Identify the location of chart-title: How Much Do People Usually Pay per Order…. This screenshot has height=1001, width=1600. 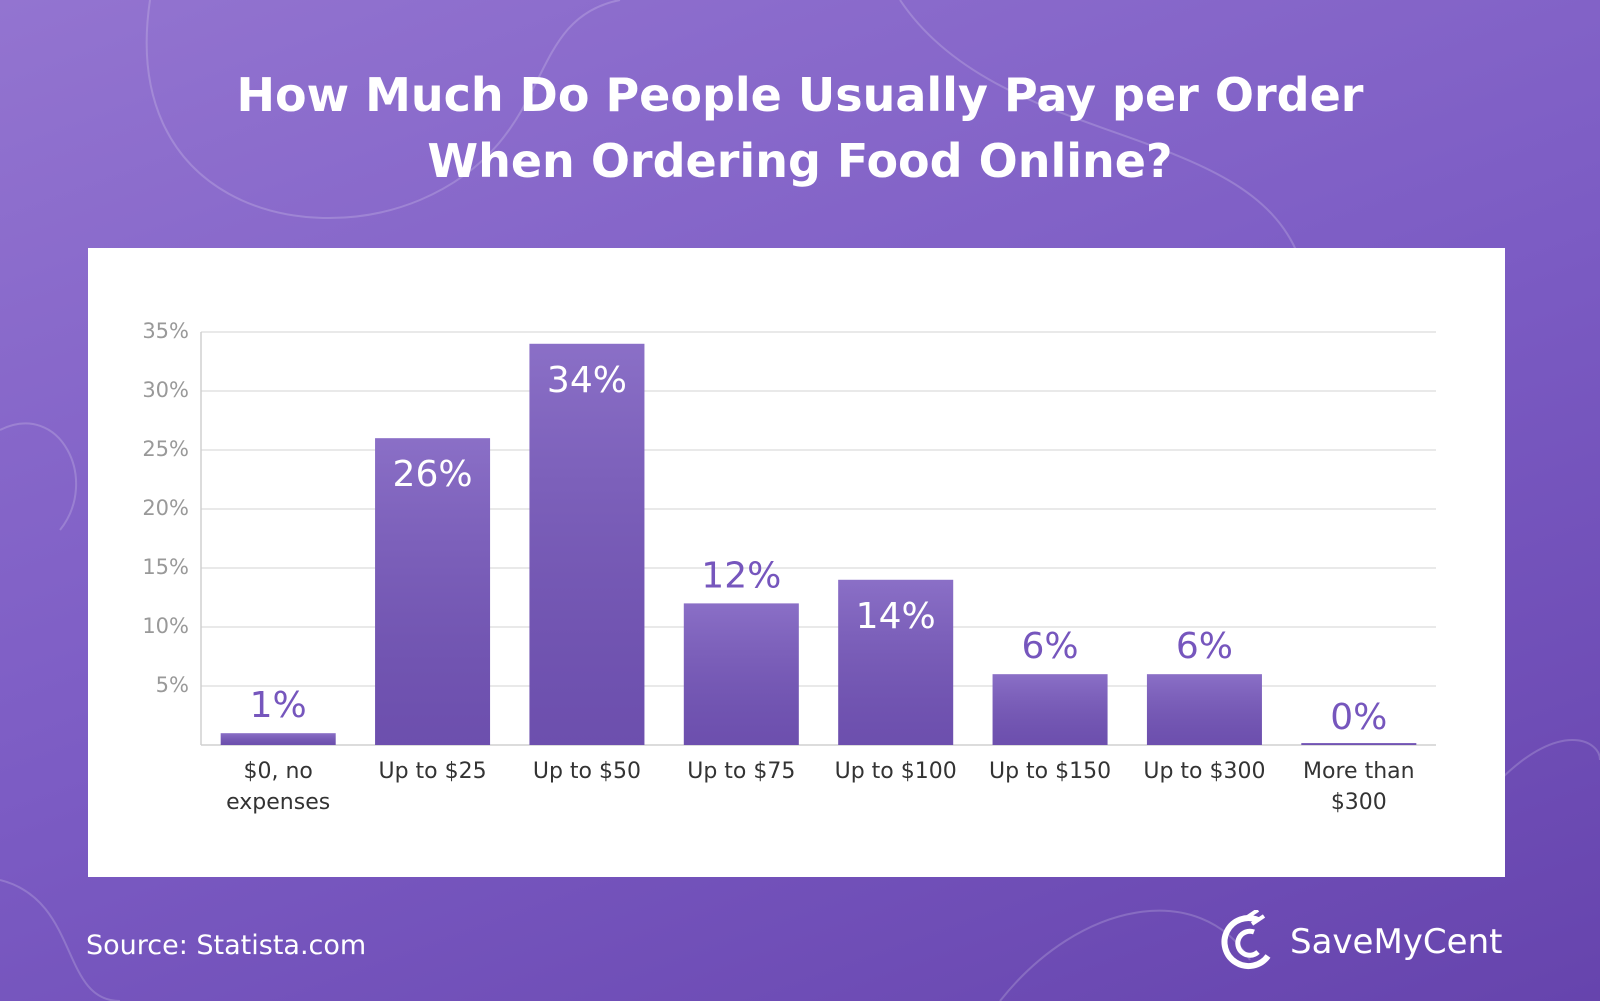
(800, 128).